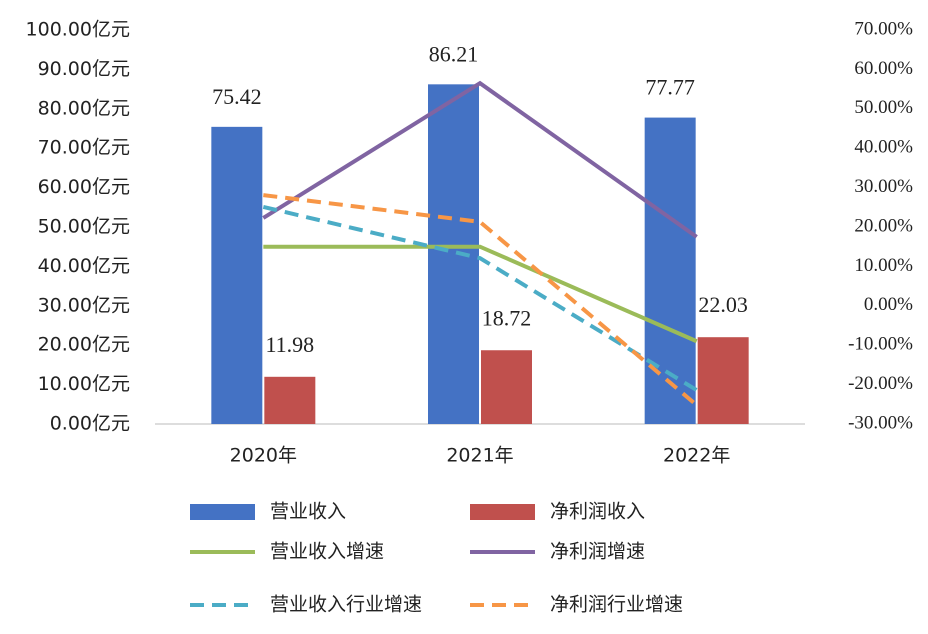  I want to click on legend-label: 营业收入行业增速, so click(346, 605).